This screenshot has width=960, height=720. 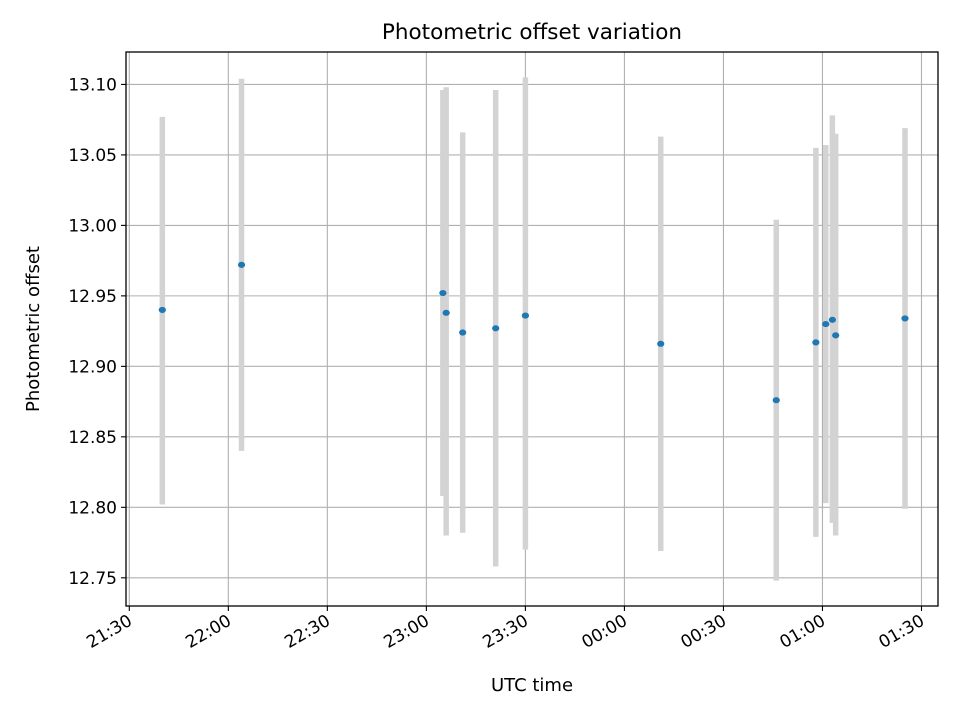 I want to click on x-axis-label: UTC time, so click(x=532, y=685).